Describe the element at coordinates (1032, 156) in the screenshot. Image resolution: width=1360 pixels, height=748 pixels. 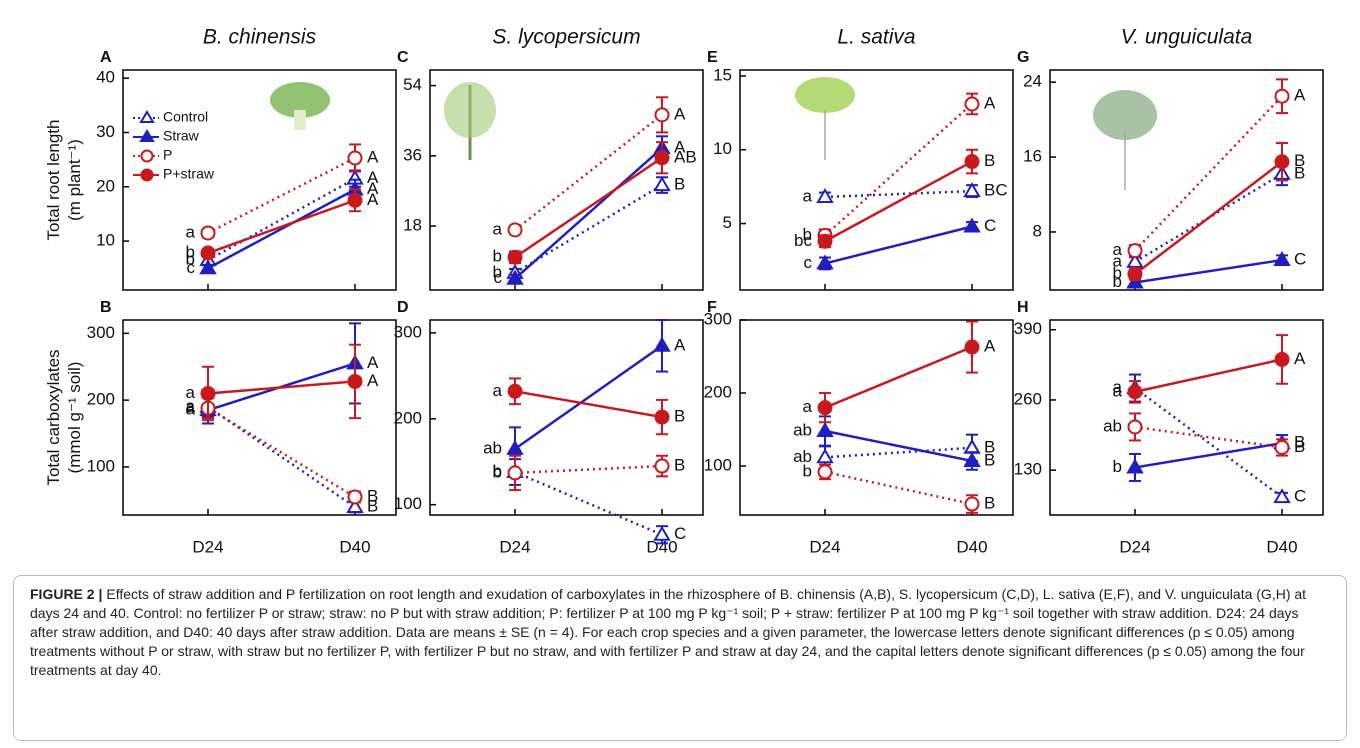
I see `y-tick-label: 16` at that location.